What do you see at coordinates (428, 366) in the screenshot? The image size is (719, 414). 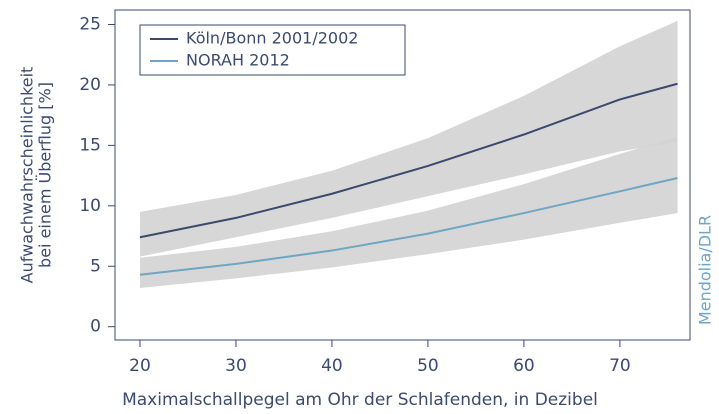 I see `x-tick-label: 50` at bounding box center [428, 366].